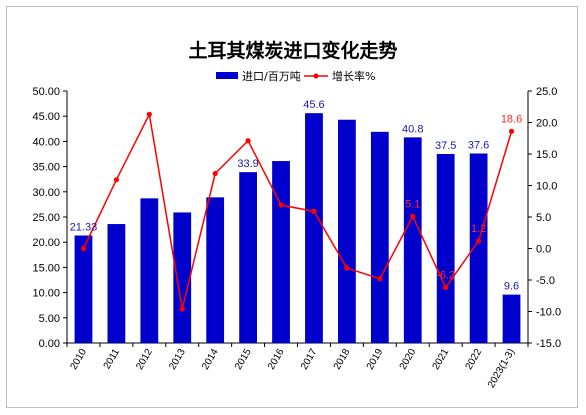 The width and height of the screenshot is (586, 415). What do you see at coordinates (46, 193) in the screenshot?
I see `y-left-tick-label: 30.00` at bounding box center [46, 193].